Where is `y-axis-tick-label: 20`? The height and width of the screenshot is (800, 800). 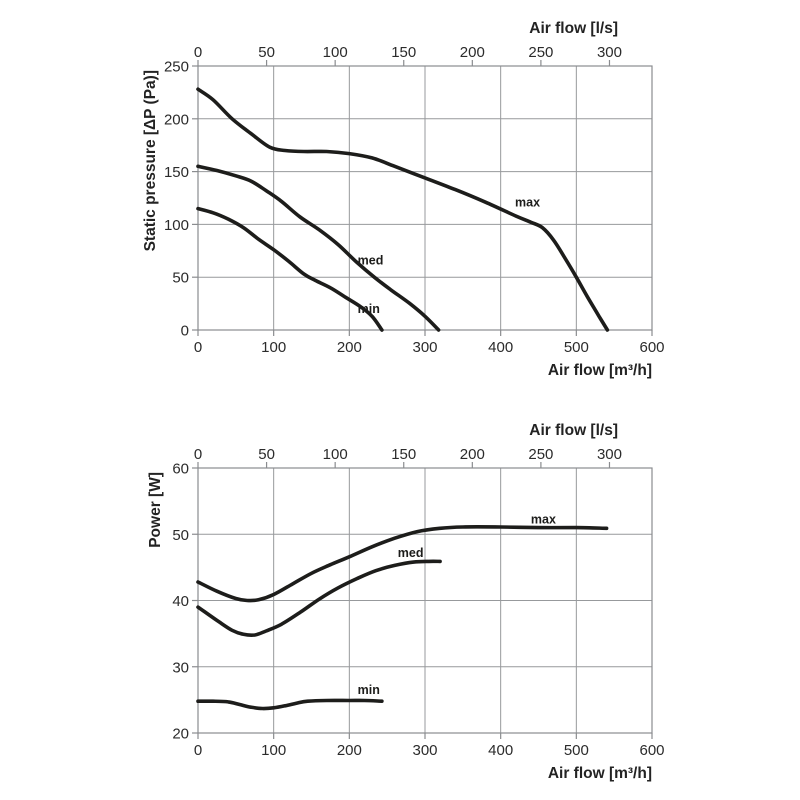
y-axis-tick-label: 20 is located at coordinates (180, 734).